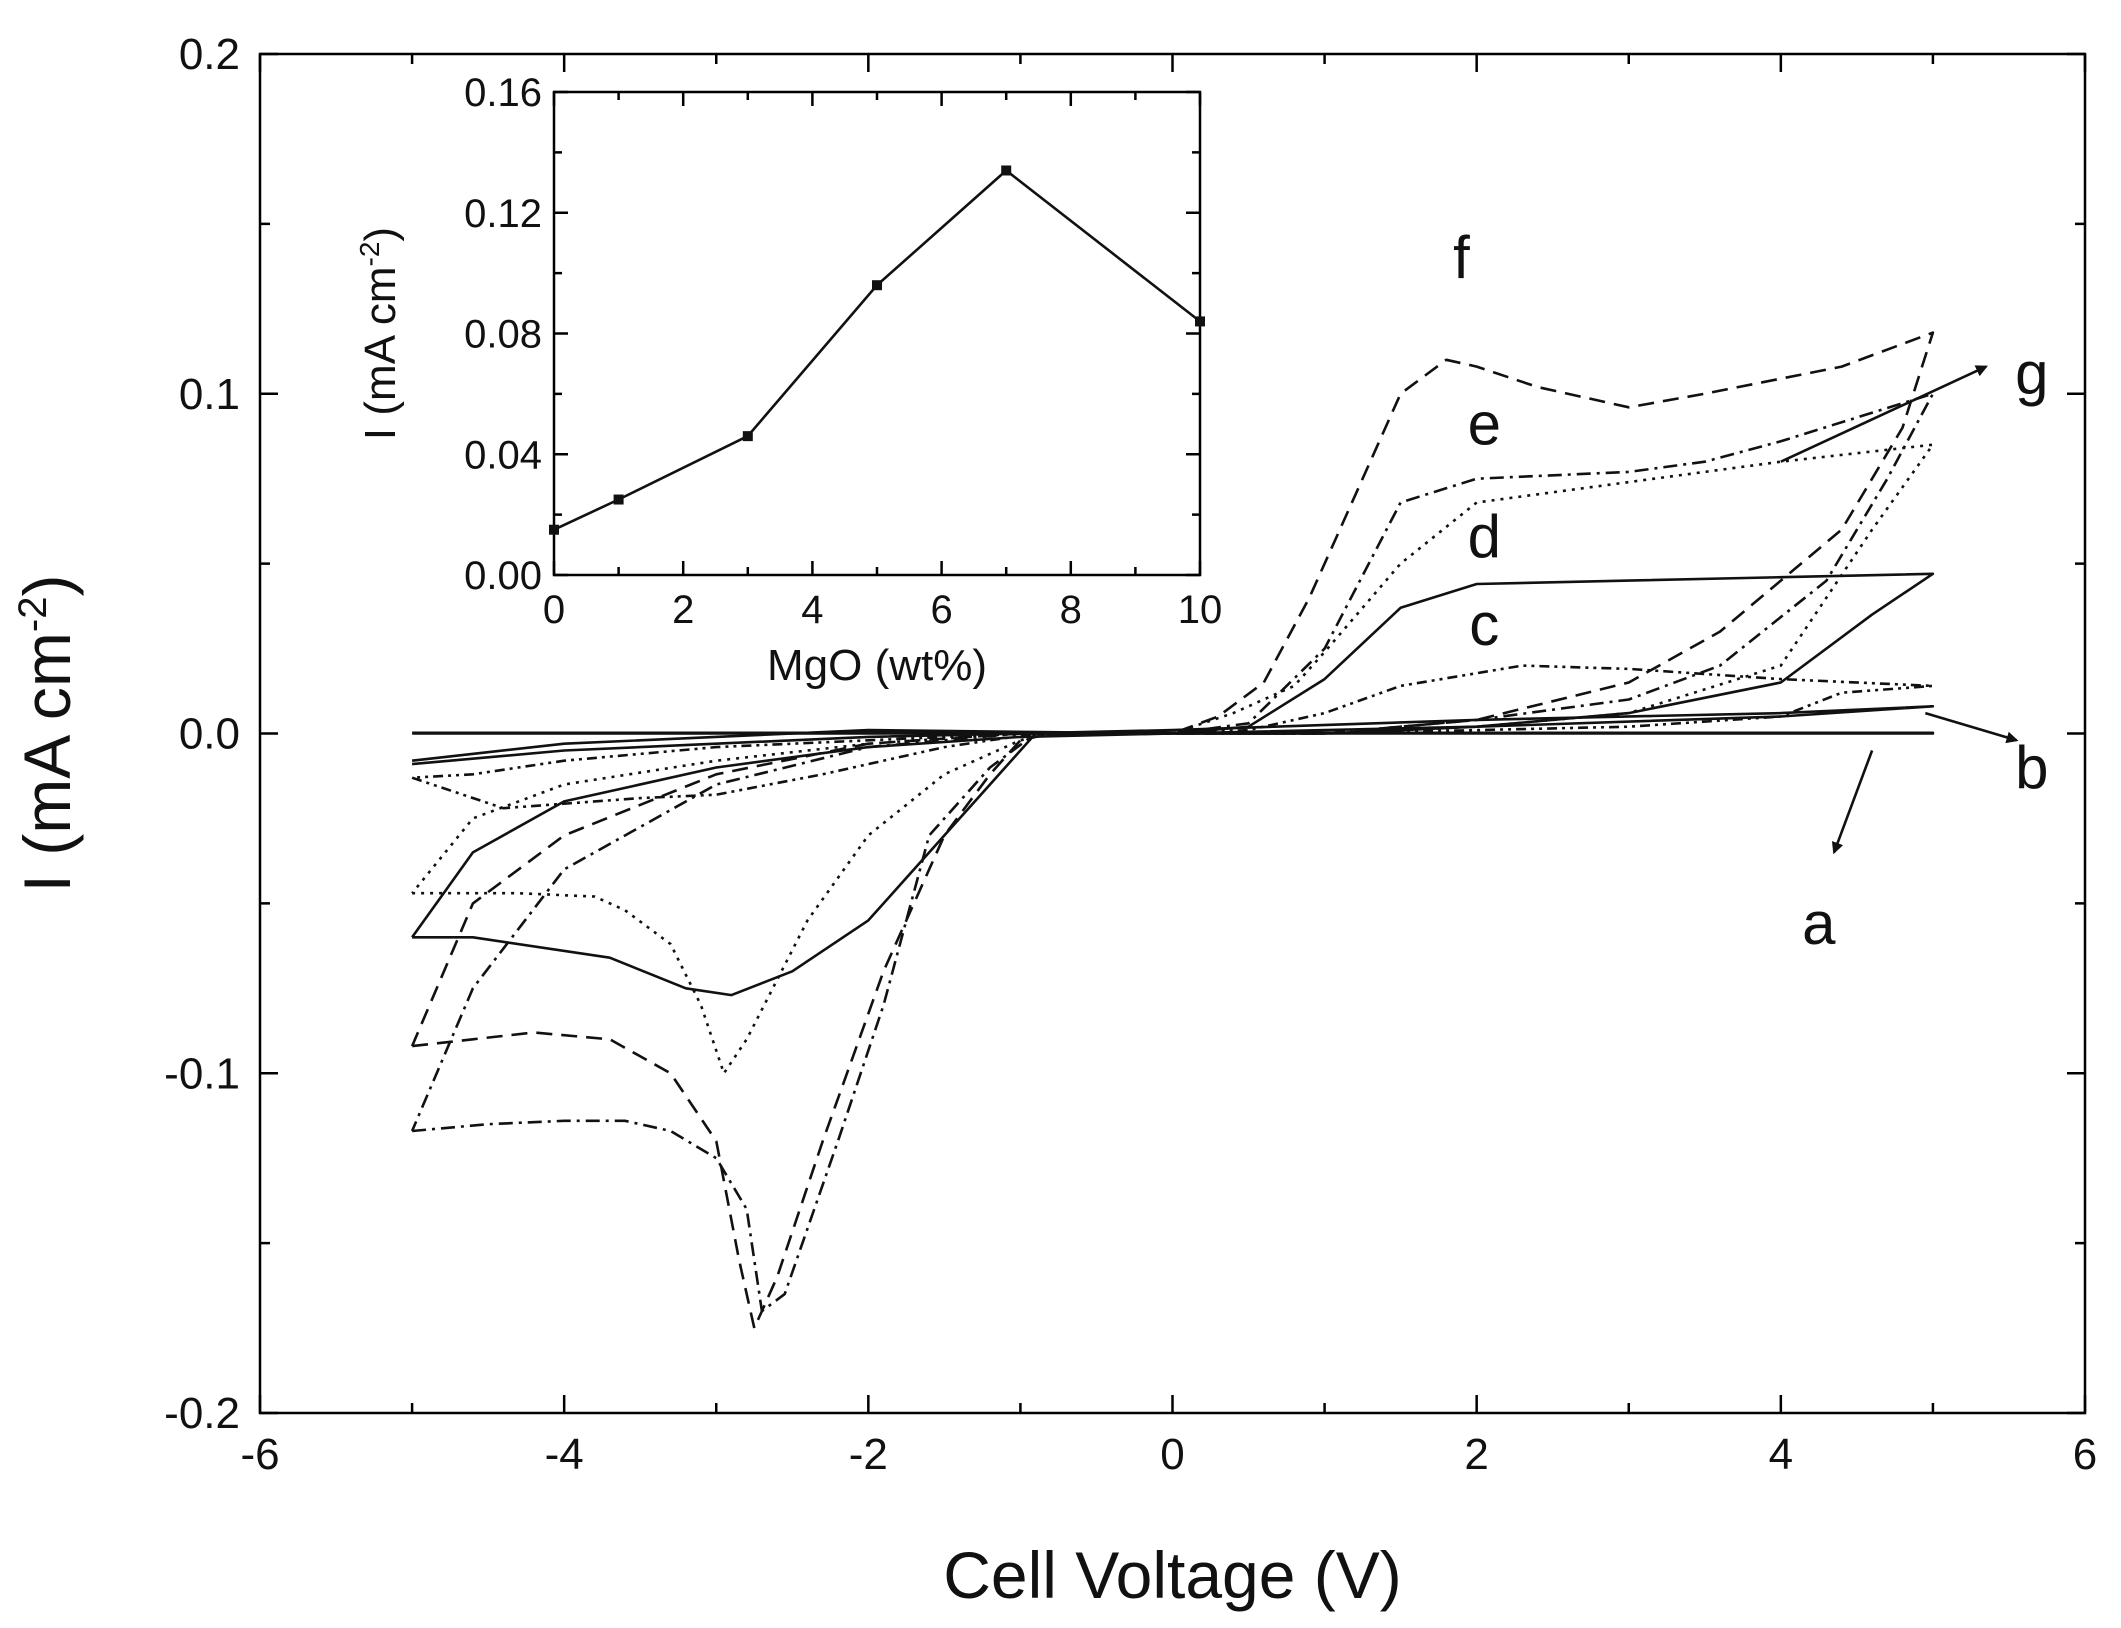  I want to click on x-tick-label: 0, so click(1172, 1454).